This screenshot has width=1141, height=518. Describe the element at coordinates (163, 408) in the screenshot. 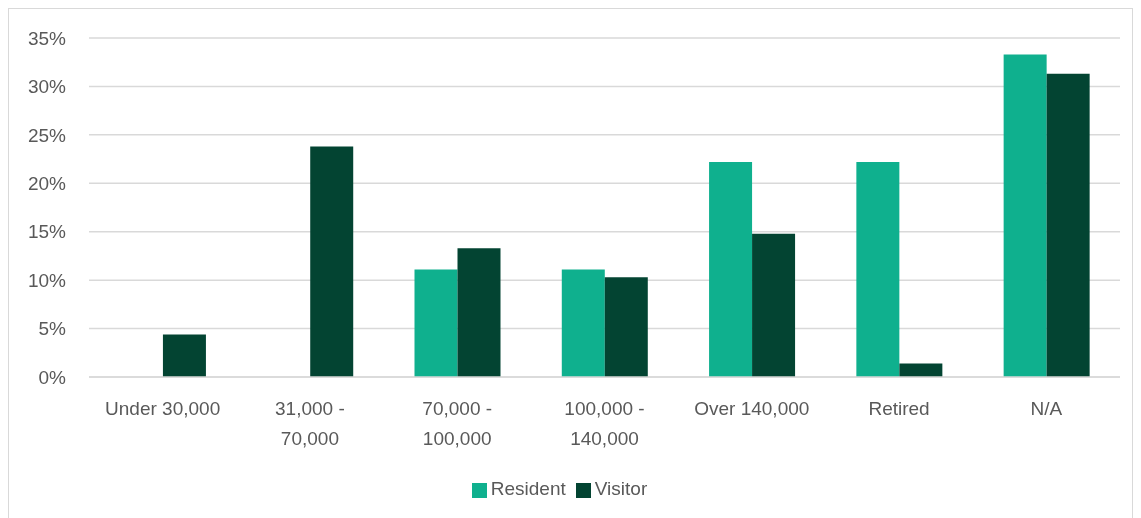

I see `x-tick-label: Under 30,000` at that location.